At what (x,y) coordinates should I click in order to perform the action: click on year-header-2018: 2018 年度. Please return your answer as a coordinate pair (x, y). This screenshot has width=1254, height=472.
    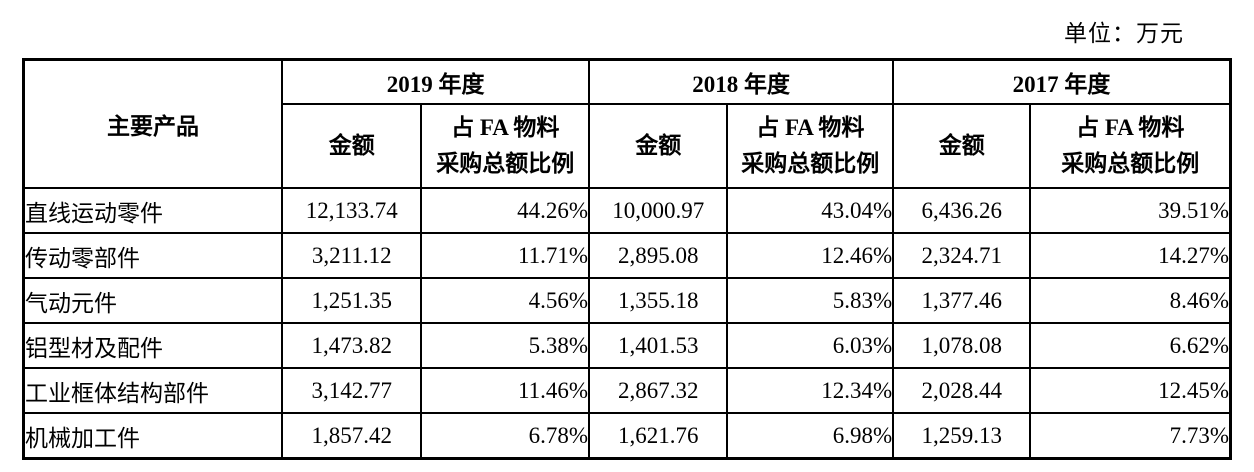
    Looking at the image, I should click on (741, 81).